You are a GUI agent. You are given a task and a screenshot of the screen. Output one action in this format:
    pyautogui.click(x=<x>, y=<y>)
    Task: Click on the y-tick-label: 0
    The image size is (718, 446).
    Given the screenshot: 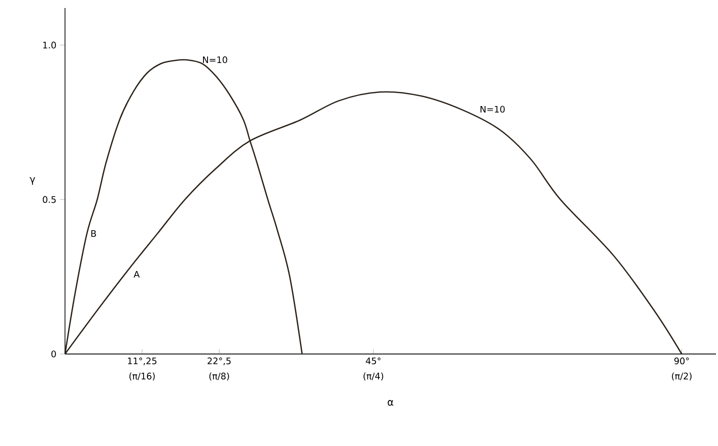 What is the action you would take?
    pyautogui.click(x=53, y=354)
    